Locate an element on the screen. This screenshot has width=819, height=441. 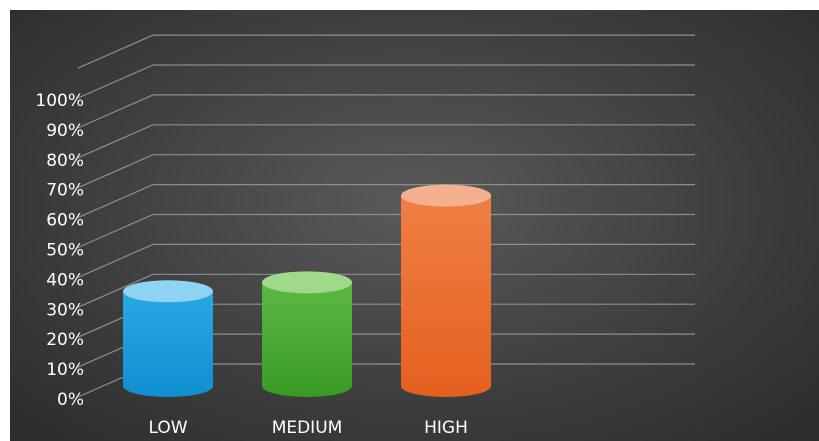
y-tick-label: 90% is located at coordinates (65, 131).